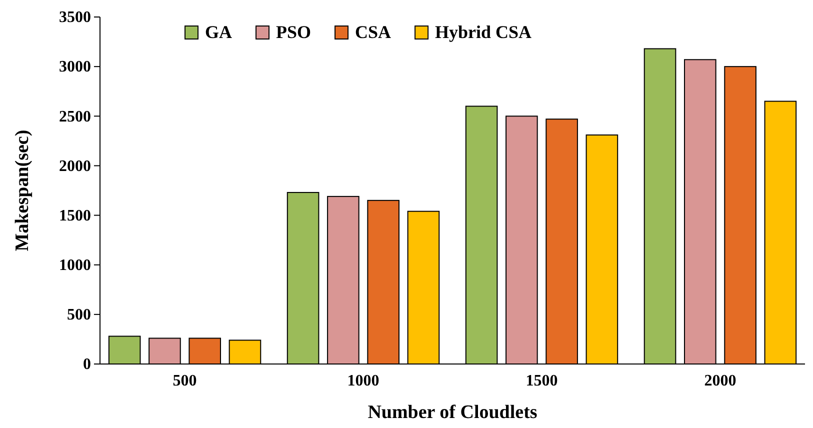 The width and height of the screenshot is (813, 428). Describe the element at coordinates (373, 32) in the screenshot. I see `legend-label: CSA` at that location.